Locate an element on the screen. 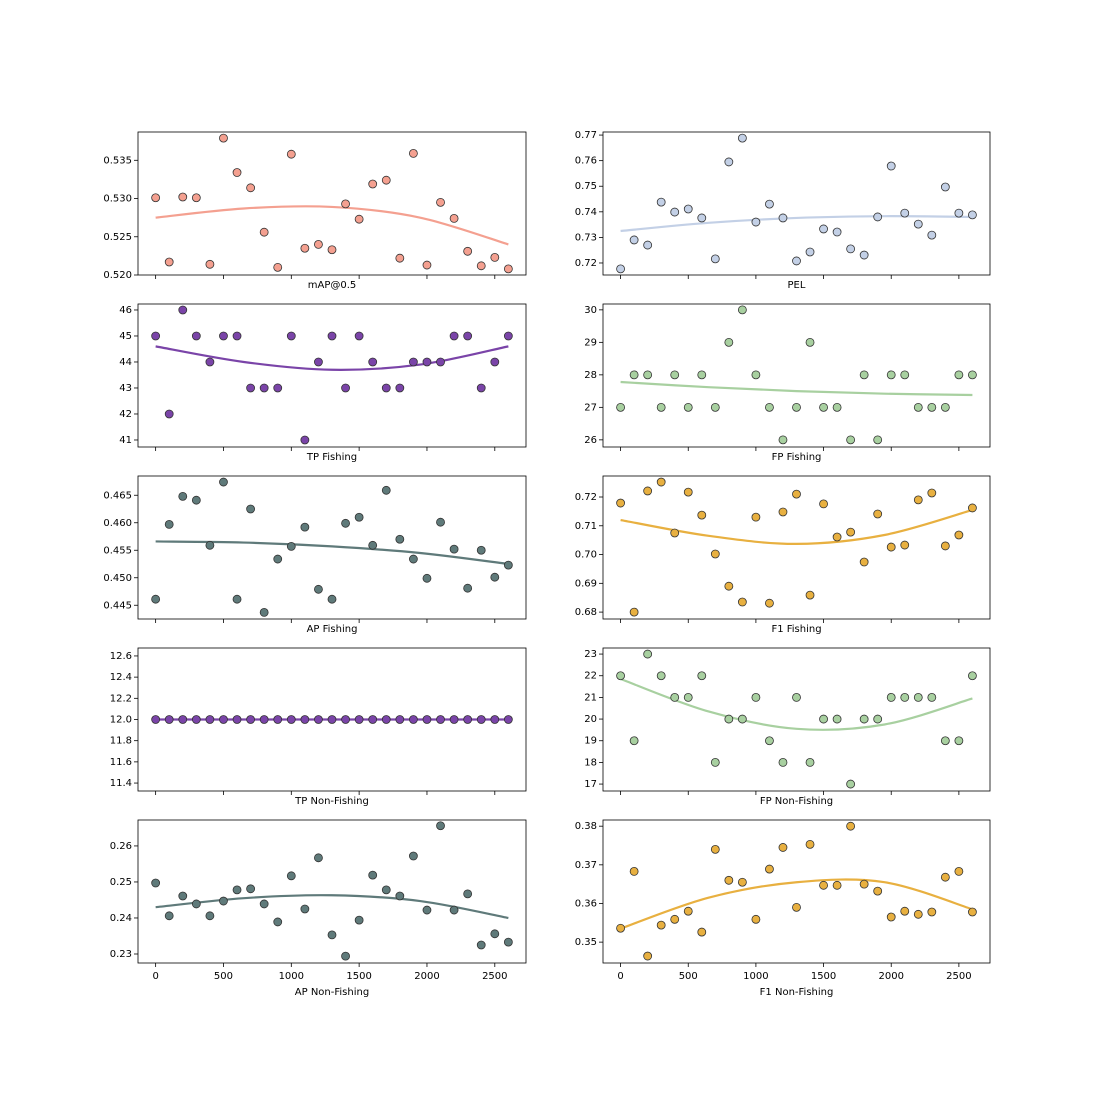 This screenshot has height=1100, width=1100. y-tick-label: 12.6 is located at coordinates (121, 656).